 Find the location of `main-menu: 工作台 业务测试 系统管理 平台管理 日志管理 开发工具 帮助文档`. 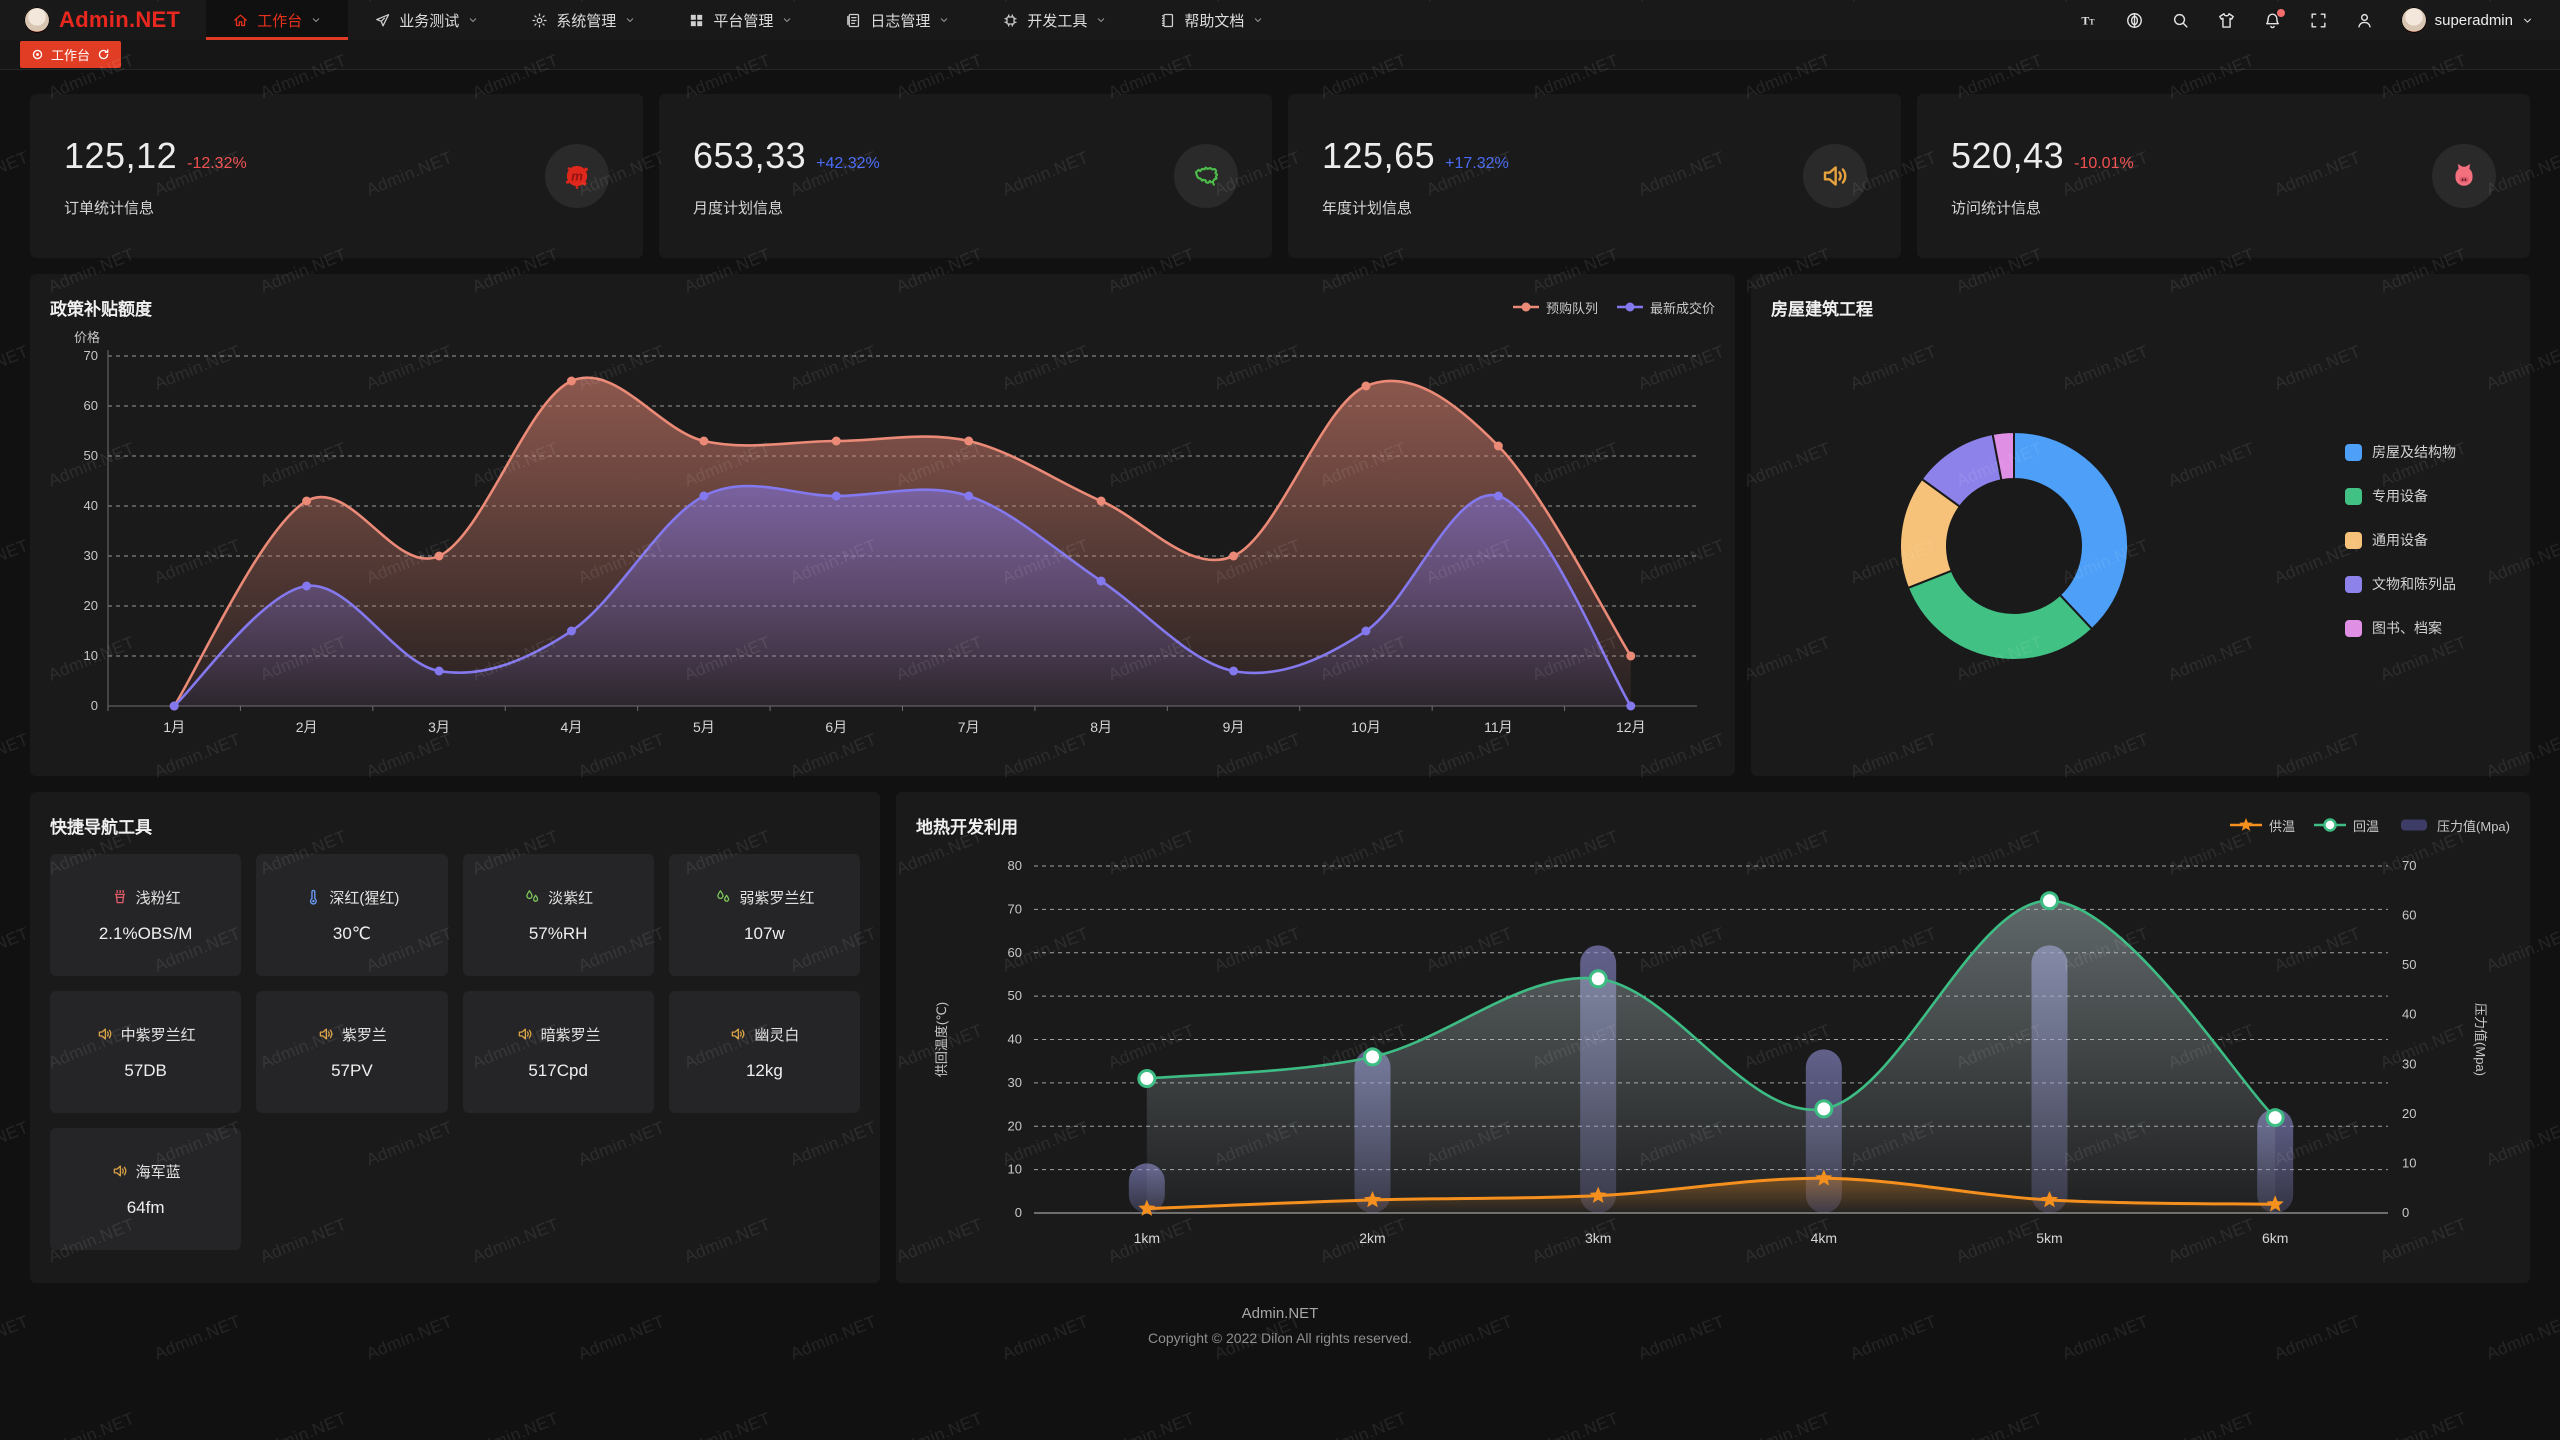

main-menu: 工作台 业务测试 系统管理 平台管理 日志管理 开发工具 帮助文档 is located at coordinates (1129, 20).